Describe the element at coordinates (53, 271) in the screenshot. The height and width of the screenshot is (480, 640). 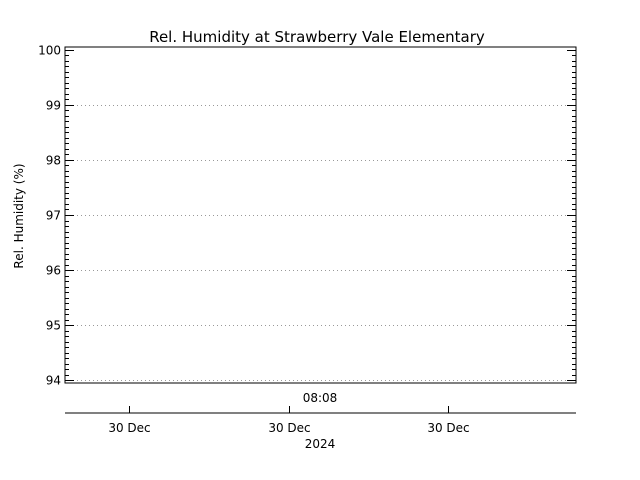
I see `y-tick-label: 96` at that location.